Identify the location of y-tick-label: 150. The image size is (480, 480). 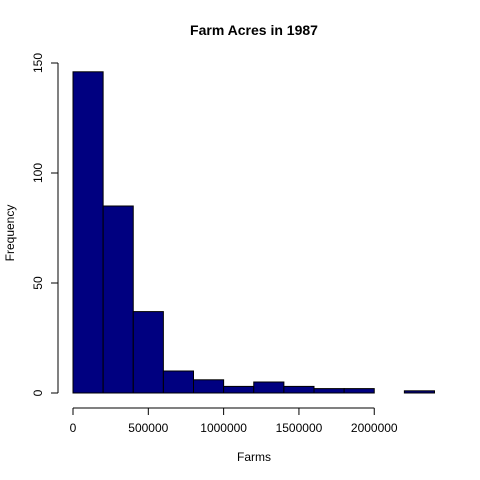
(38, 63).